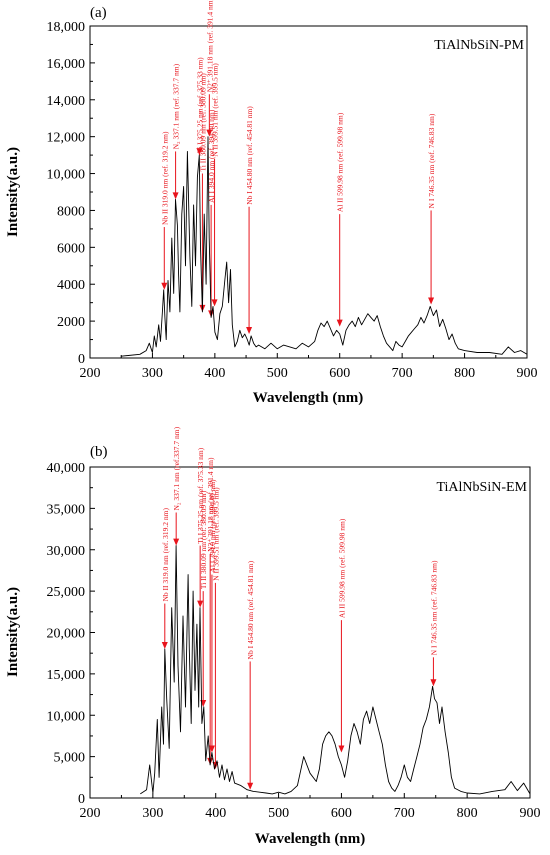 This screenshot has width=550, height=855. What do you see at coordinates (341, 635) in the screenshot?
I see `panel-b-annotation: Al II 599.98 nm (ref. 599.98 nm)` at bounding box center [341, 635].